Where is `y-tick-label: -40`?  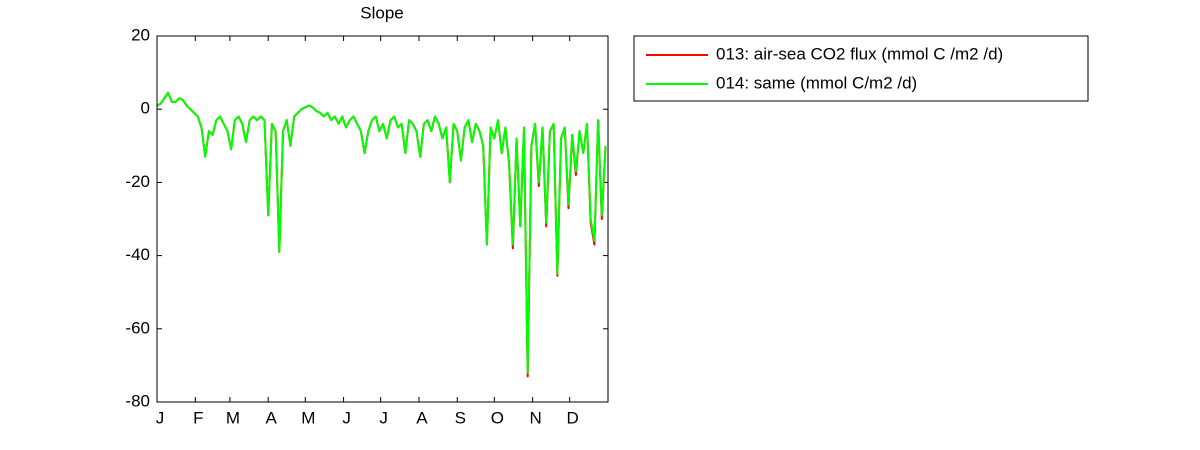
y-tick-label: -40 is located at coordinates (137, 254).